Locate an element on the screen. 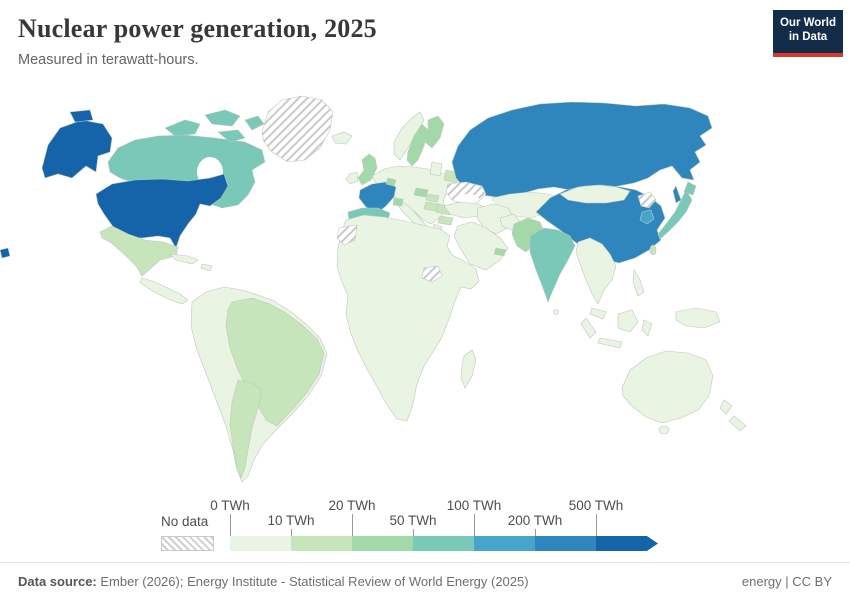 This screenshot has height=600, width=850. owid-logo-line1: Our World is located at coordinates (807, 23).